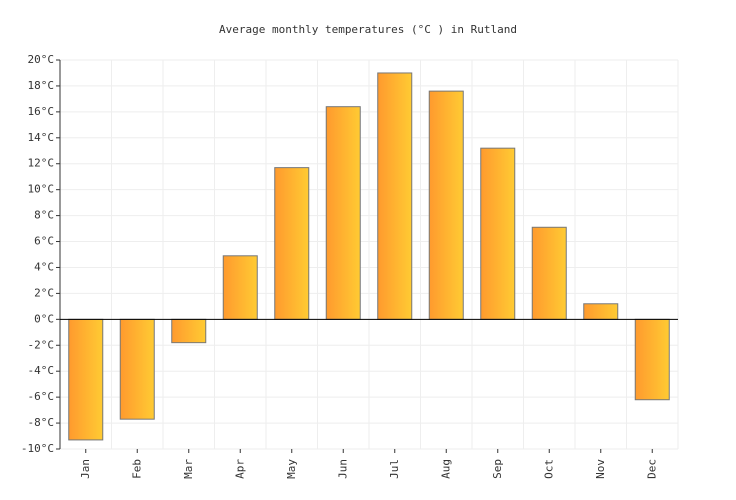 Image resolution: width=736 pixels, height=500 pixels. What do you see at coordinates (342, 469) in the screenshot?
I see `x-tick-label: Jun` at bounding box center [342, 469].